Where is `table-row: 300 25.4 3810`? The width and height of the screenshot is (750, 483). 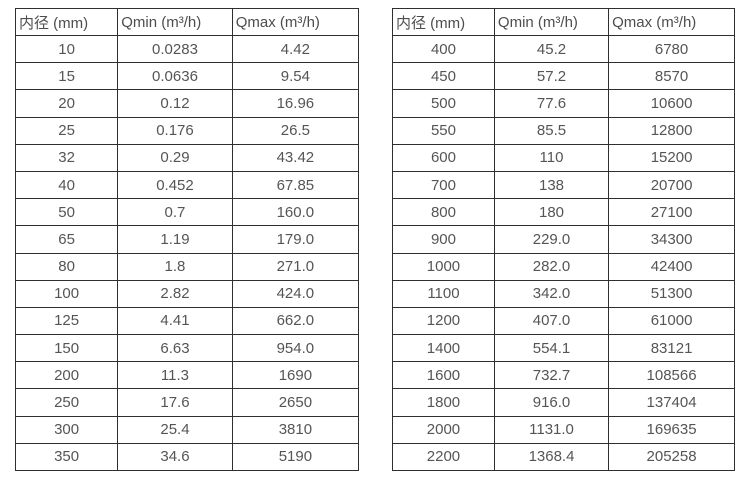 table-row: 300 25.4 3810 is located at coordinates (187, 429).